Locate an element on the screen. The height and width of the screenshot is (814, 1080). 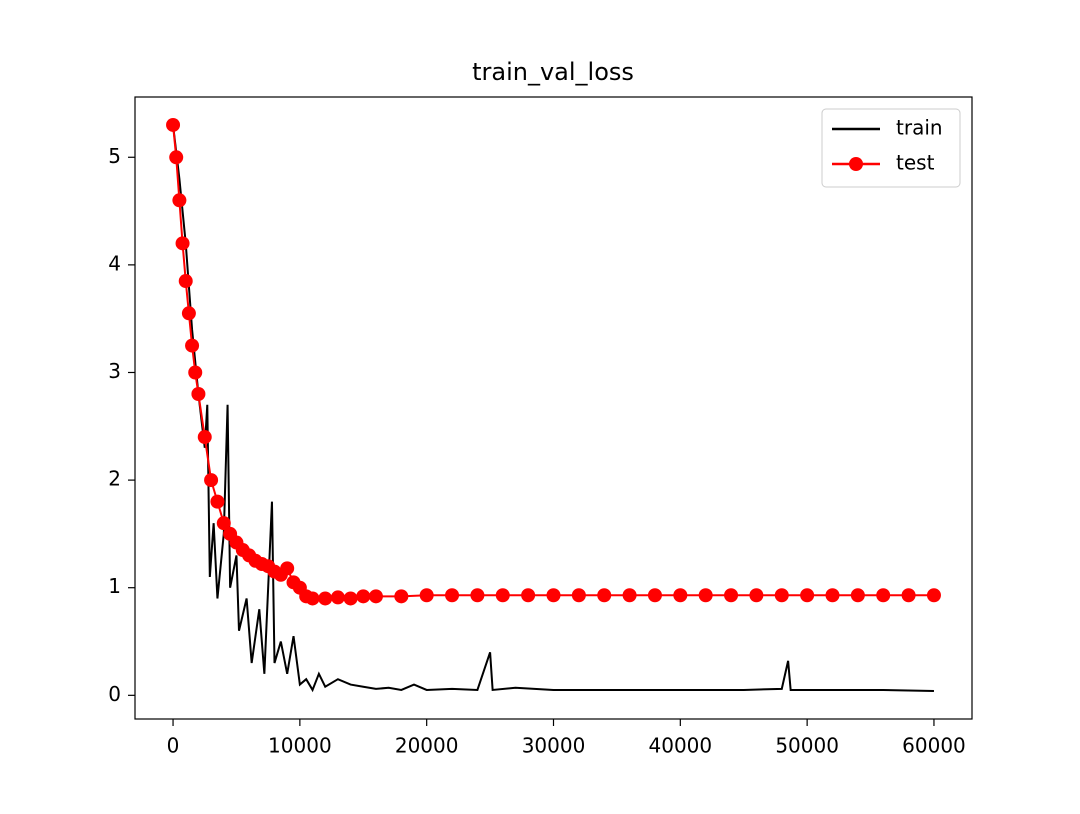
x-tick-label: 40000 is located at coordinates (681, 746).